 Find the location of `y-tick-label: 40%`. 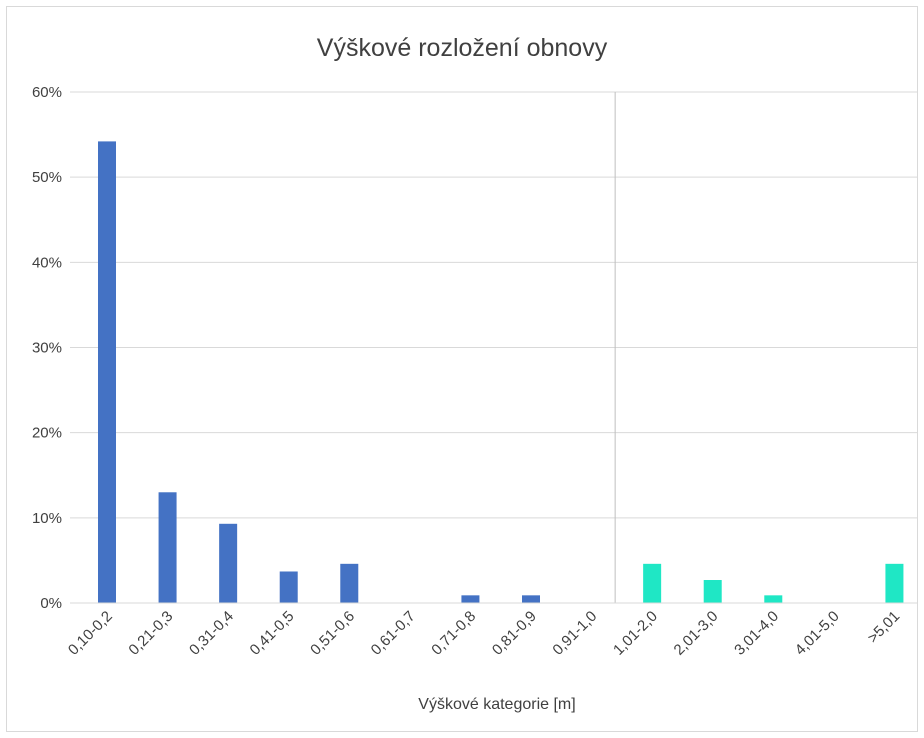

y-tick-label: 40% is located at coordinates (47, 262).